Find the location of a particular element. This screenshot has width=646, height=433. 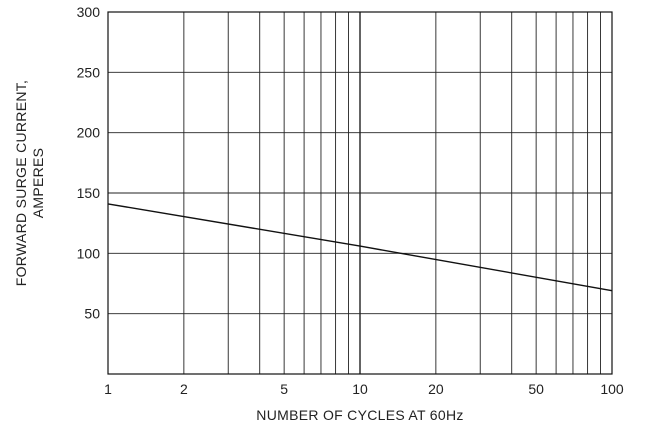

x-tick-labels: 1 2 5 10 20 50 100 is located at coordinates (364, 389).